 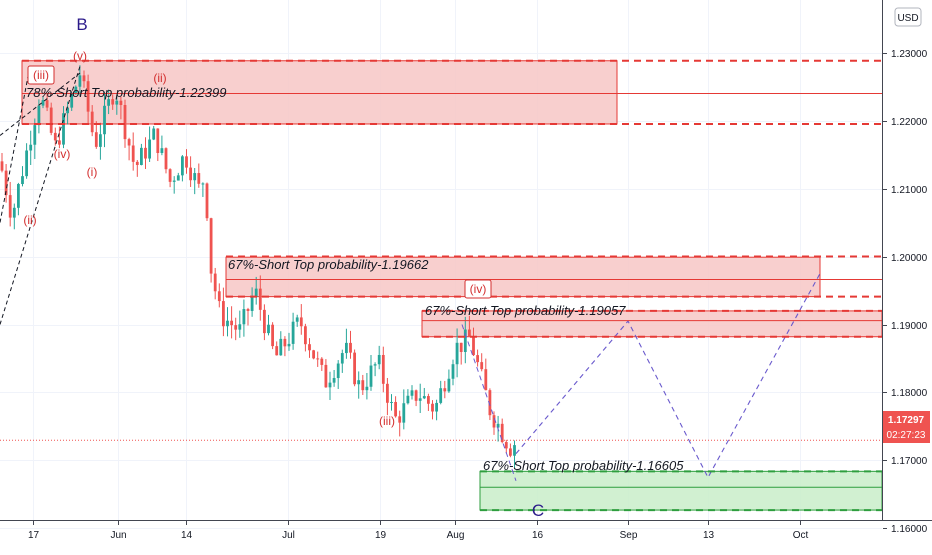 What do you see at coordinates (709, 535) in the screenshot?
I see `time-tick-label: 13` at bounding box center [709, 535].